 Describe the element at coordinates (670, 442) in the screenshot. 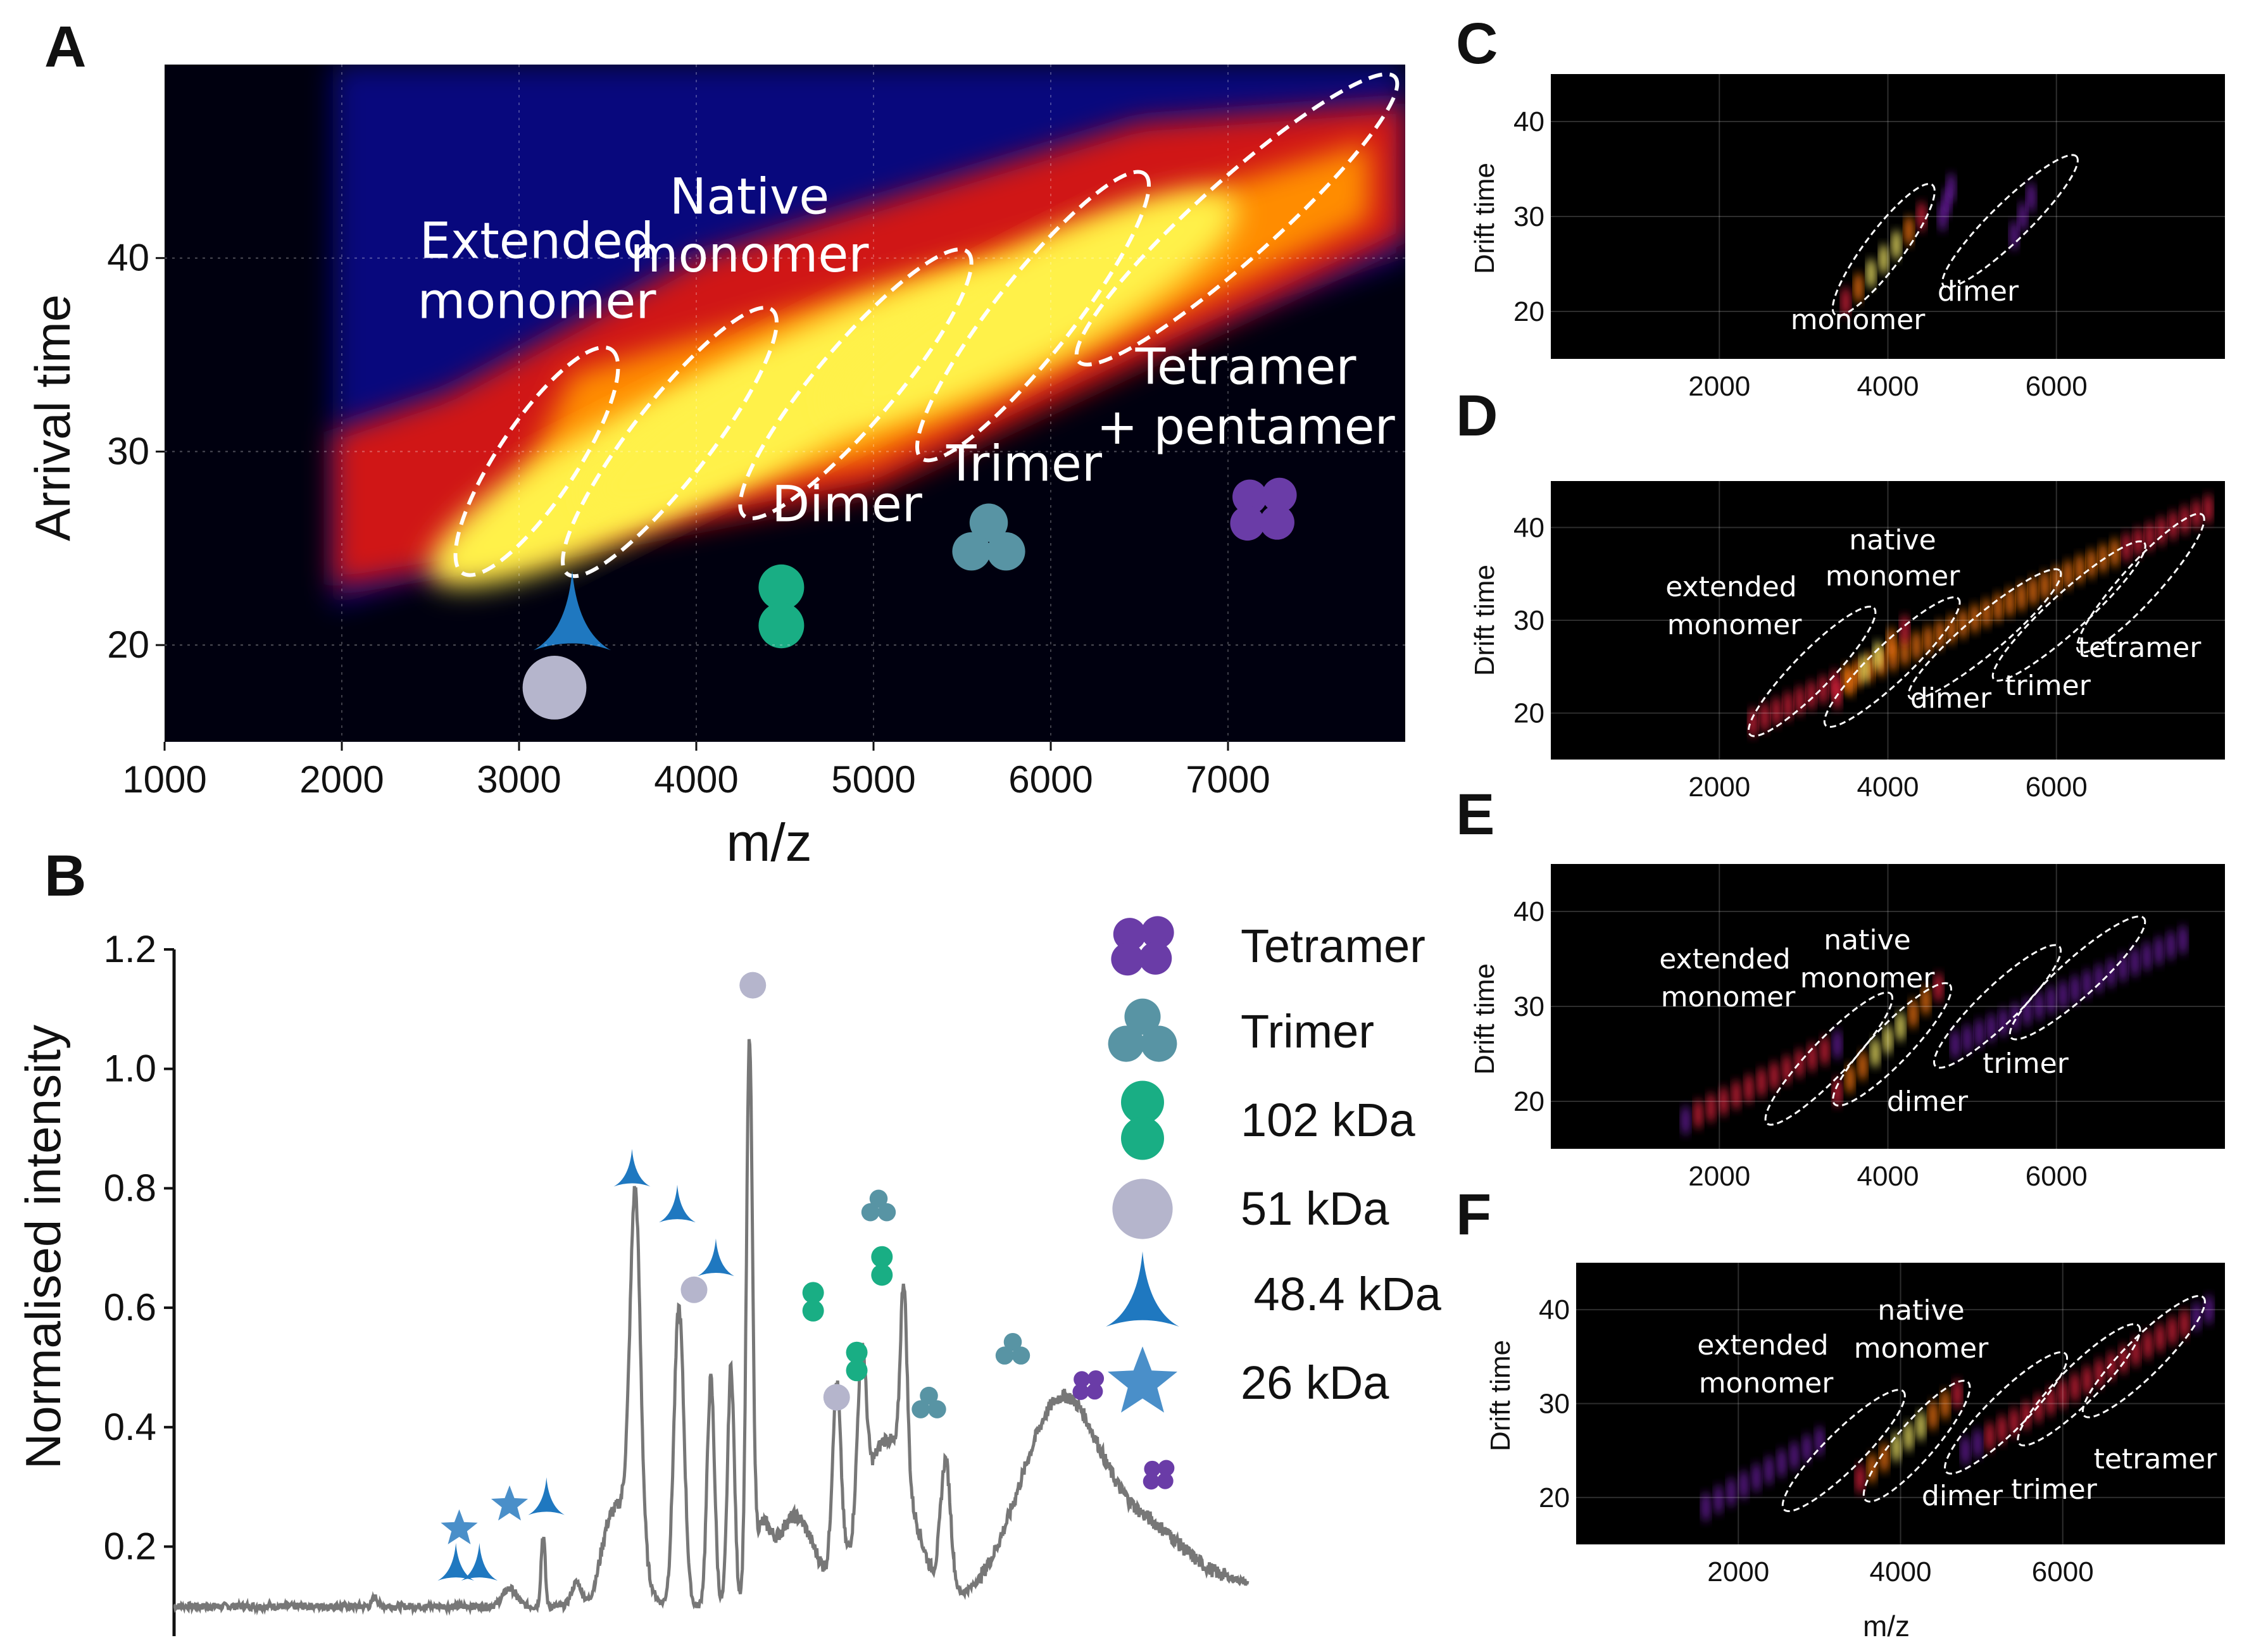

I see `region-ellipse-native-monomer` at that location.